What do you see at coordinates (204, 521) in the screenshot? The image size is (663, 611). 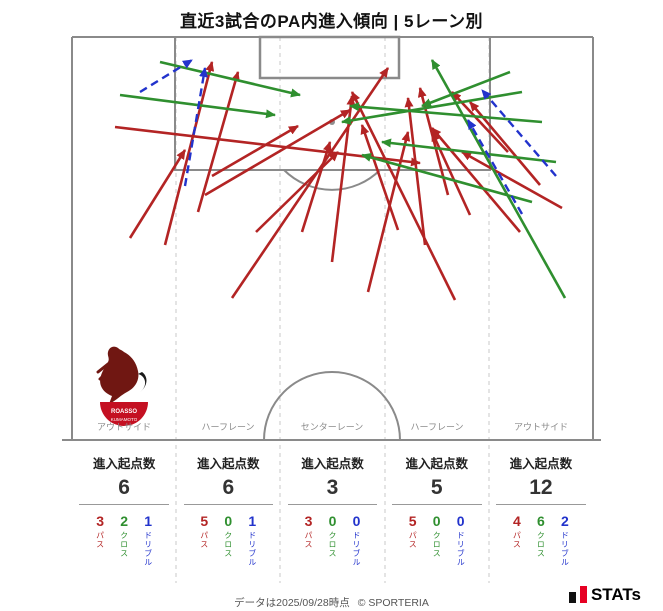 I see `pass-count: 5` at bounding box center [204, 521].